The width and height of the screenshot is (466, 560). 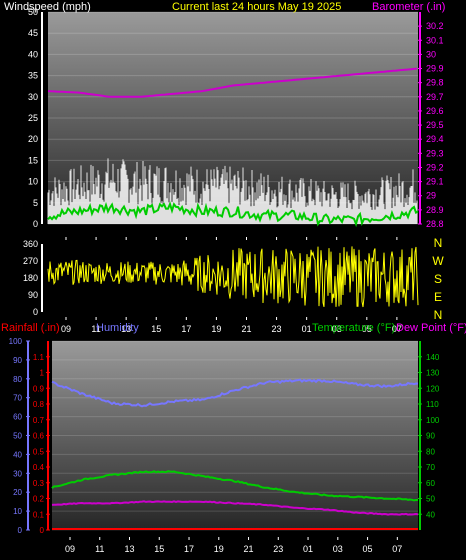 I want to click on windspeed-tick-label: 30, so click(x=33, y=97).